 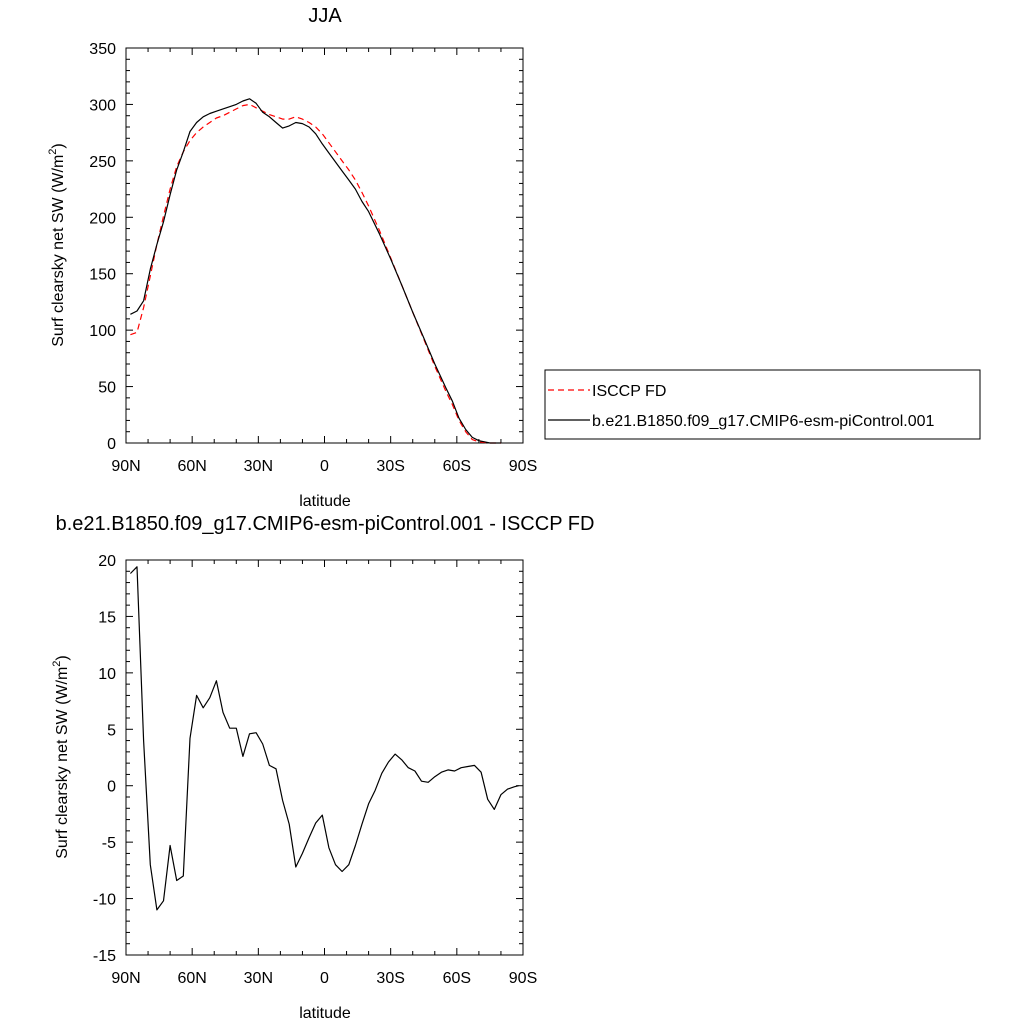 I want to click on legend-box, so click(x=762, y=404).